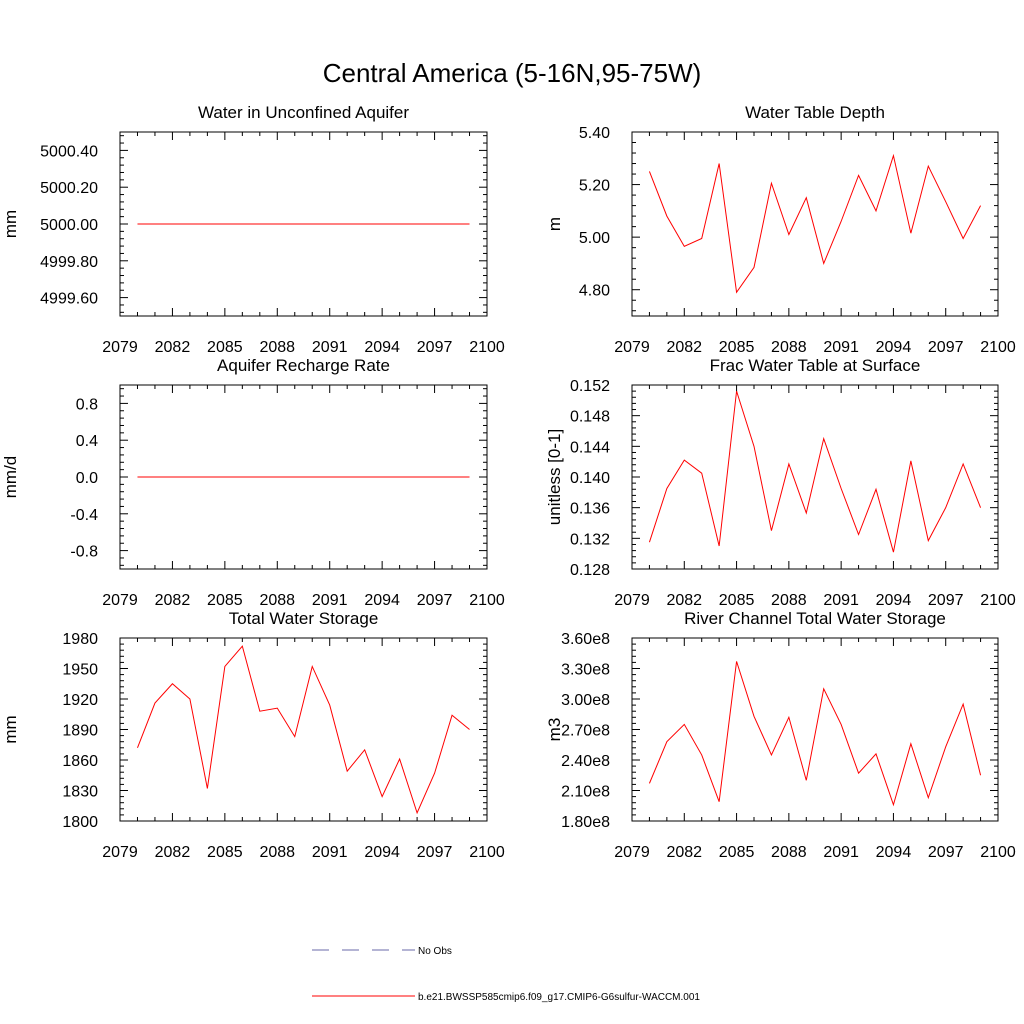  What do you see at coordinates (594, 238) in the screenshot?
I see `y-tick-label: 5.00` at bounding box center [594, 238].